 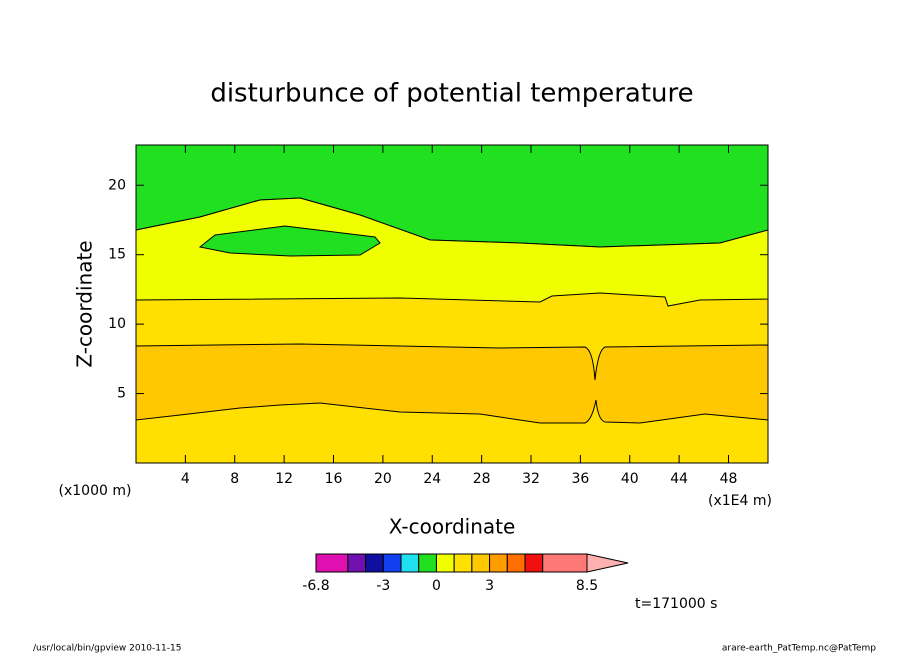 What do you see at coordinates (334, 479) in the screenshot?
I see `x-tick-label: 16` at bounding box center [334, 479].